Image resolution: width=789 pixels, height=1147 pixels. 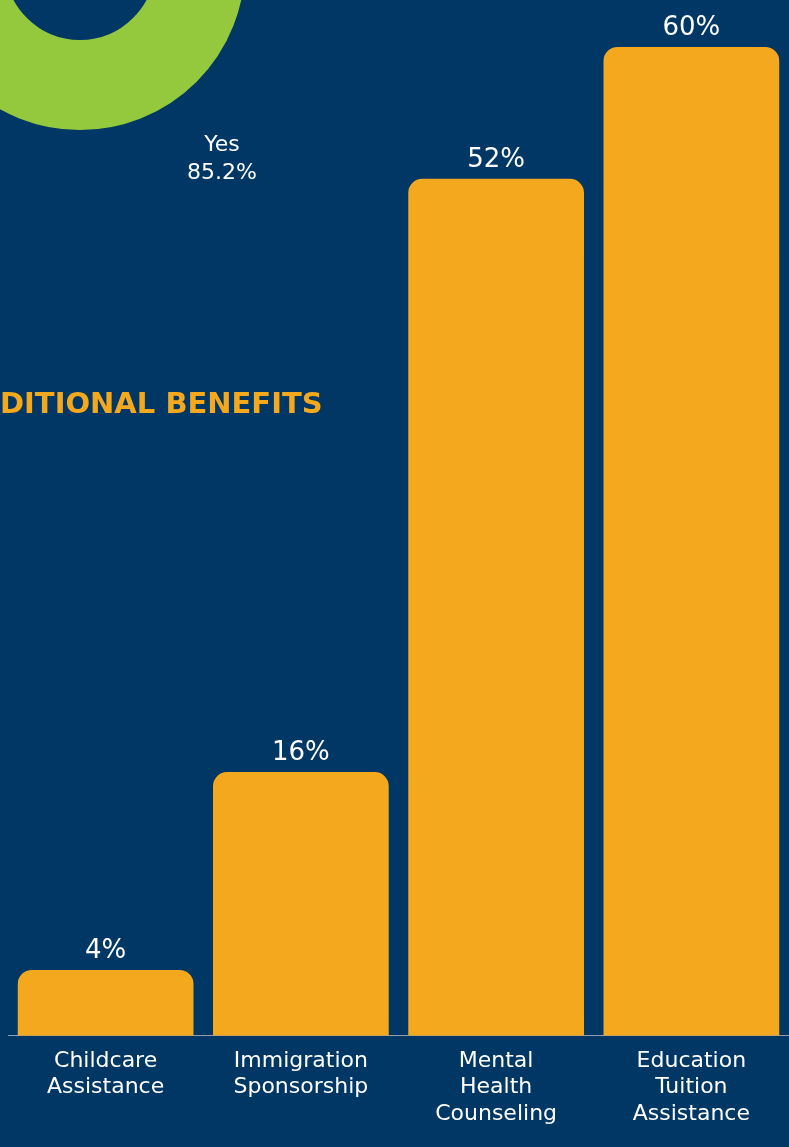 What do you see at coordinates (496, 157) in the screenshot?
I see `data-label: 52%` at bounding box center [496, 157].